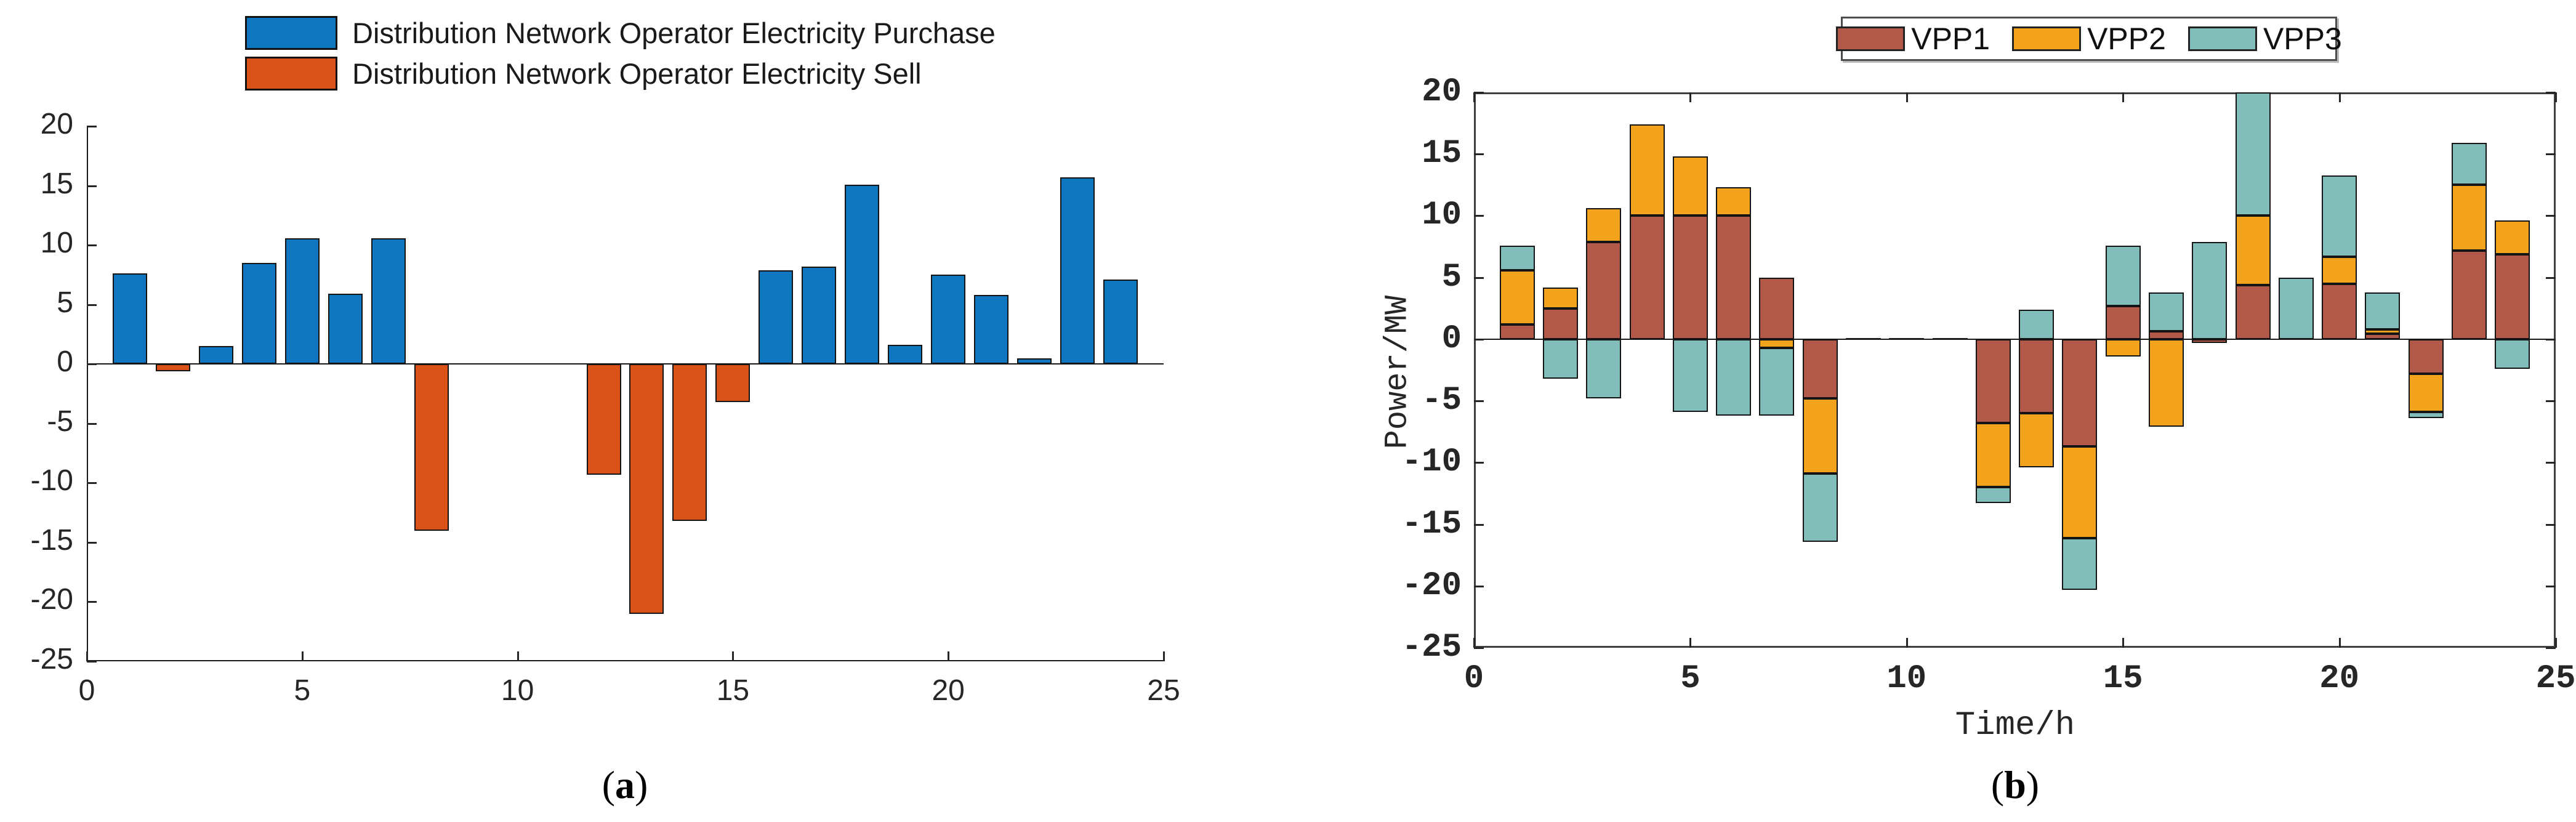 The height and width of the screenshot is (822, 2576). Describe the element at coordinates (819, 315) in the screenshot. I see `bar-purchase-h17` at that location.